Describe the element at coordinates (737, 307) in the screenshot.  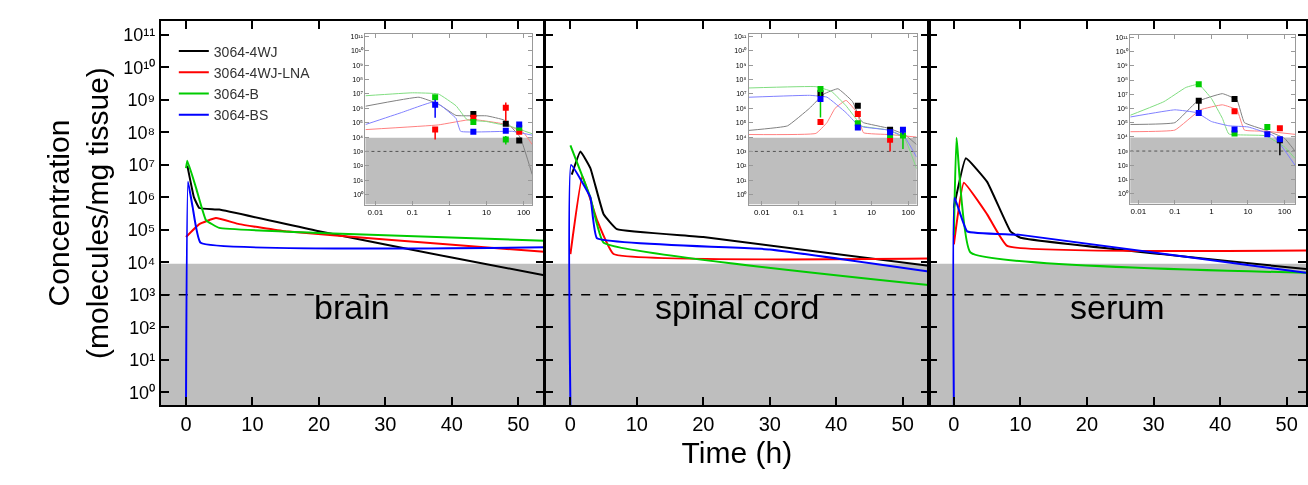
I see `annotation: spinal cord` at that location.